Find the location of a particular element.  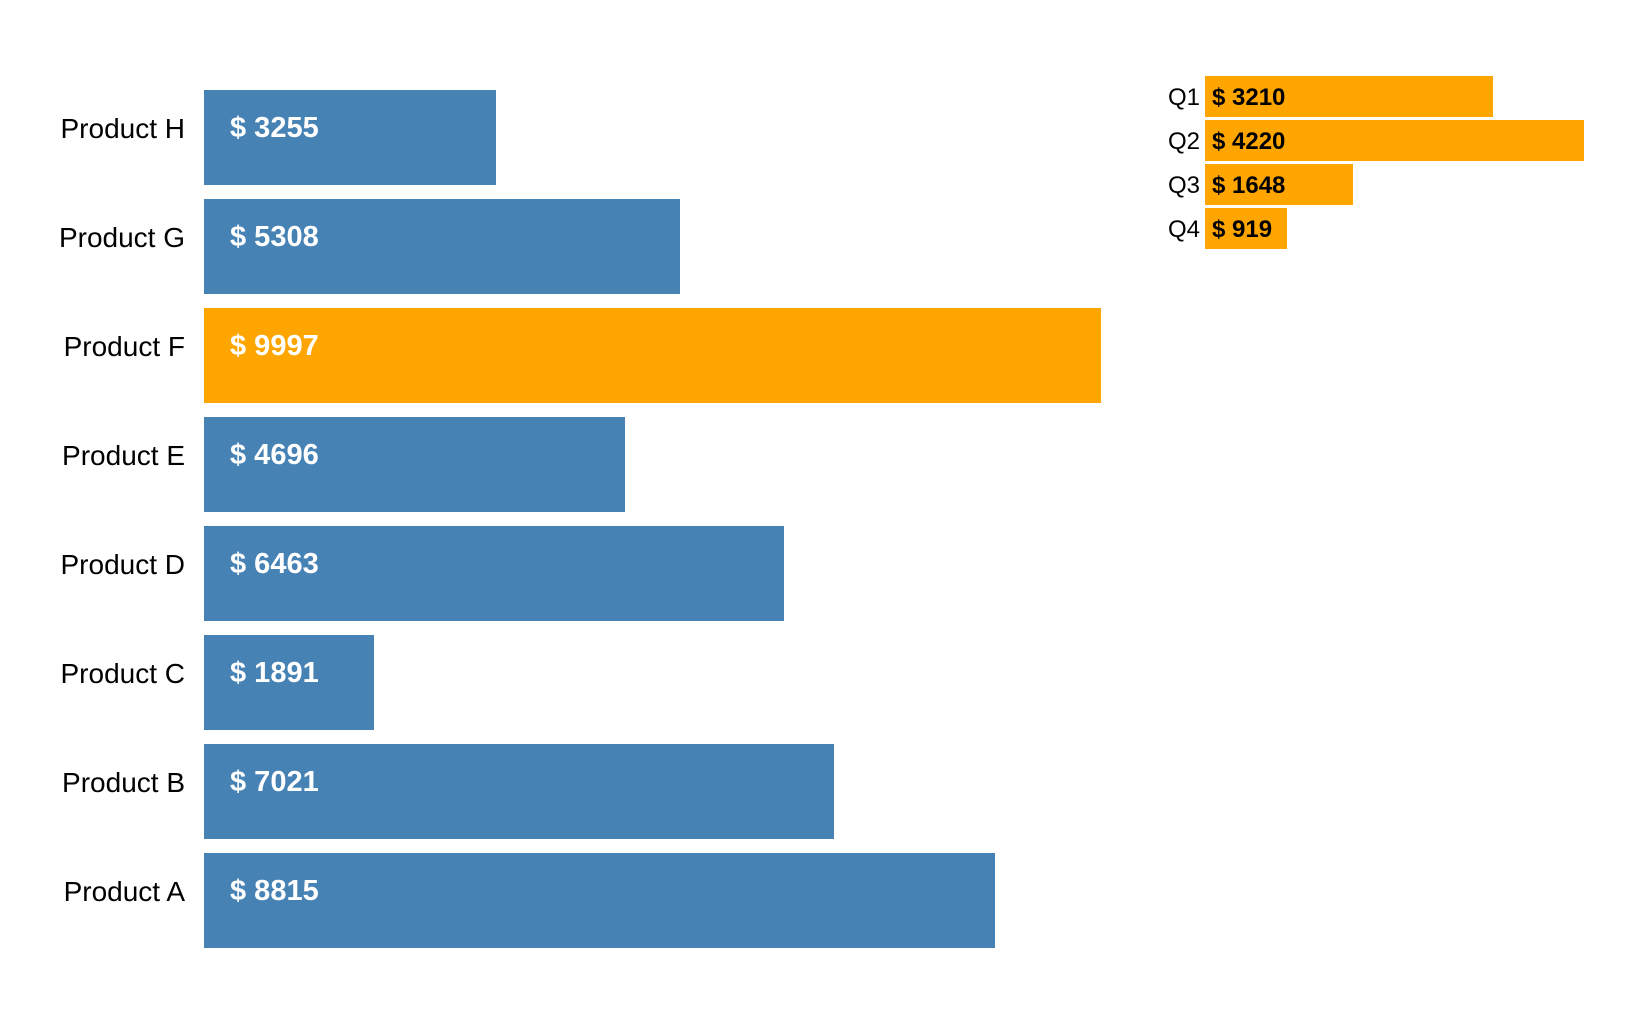

bar-row-product-b: Product B $ 7021 is located at coordinates (821, 791).